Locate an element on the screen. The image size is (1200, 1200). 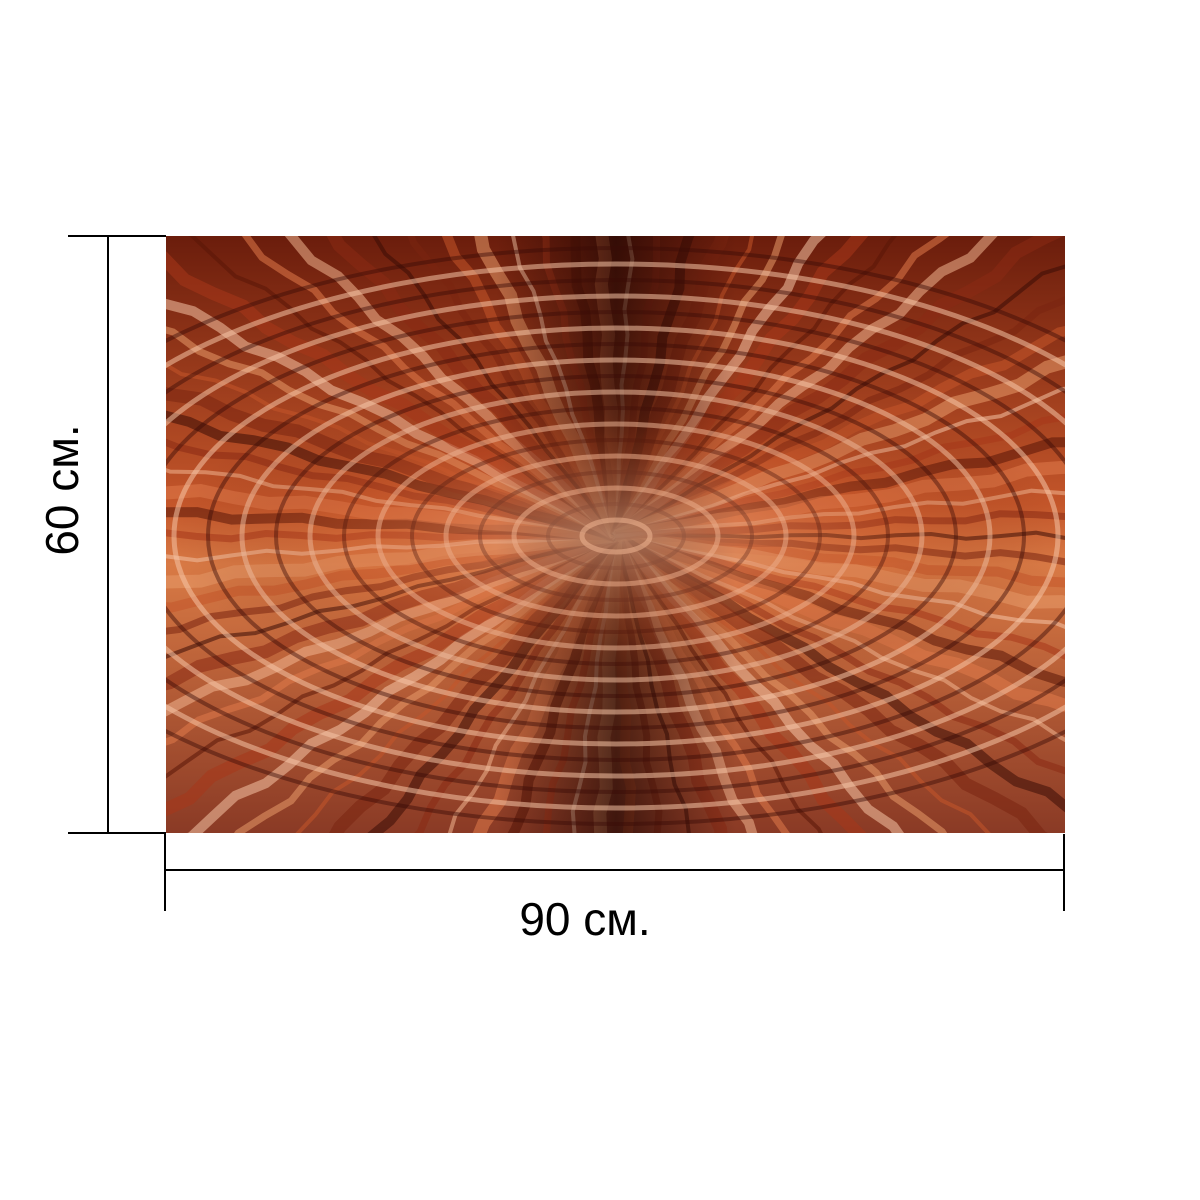
width-label: 90 см. is located at coordinates (585, 919).